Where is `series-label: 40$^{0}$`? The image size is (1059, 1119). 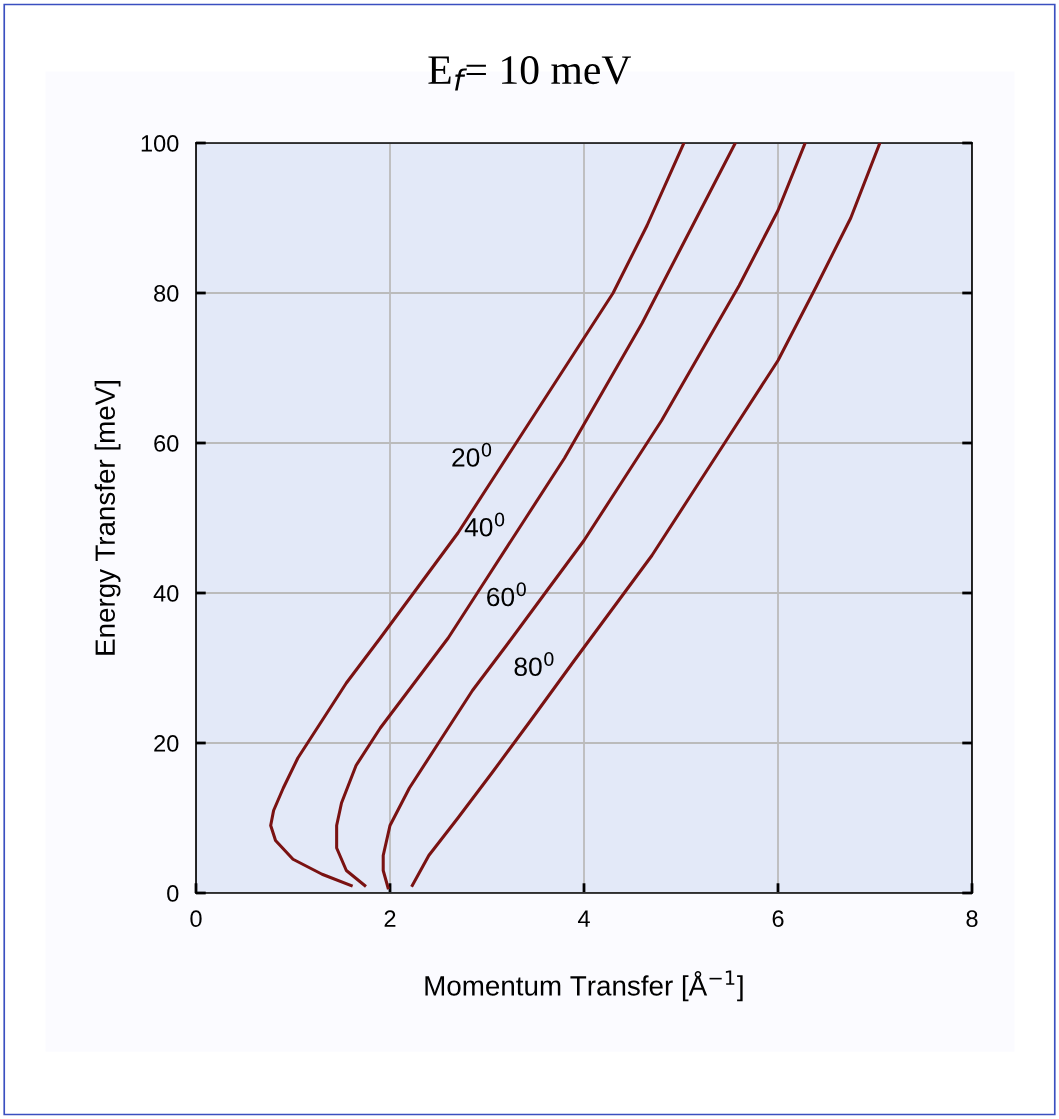 series-label: 40$^{0}$ is located at coordinates (484, 524).